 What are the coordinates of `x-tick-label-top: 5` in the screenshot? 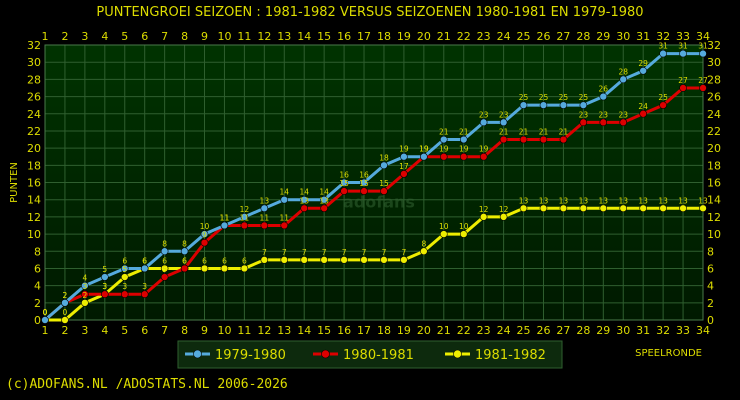 It's located at (124, 36).